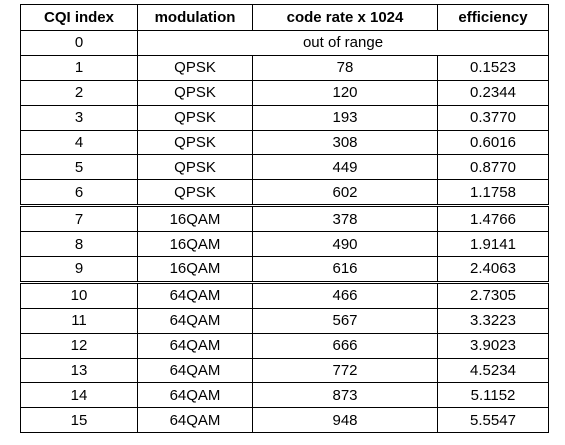 The width and height of the screenshot is (565, 445). I want to click on table-cell: 0.8770, so click(493, 167).